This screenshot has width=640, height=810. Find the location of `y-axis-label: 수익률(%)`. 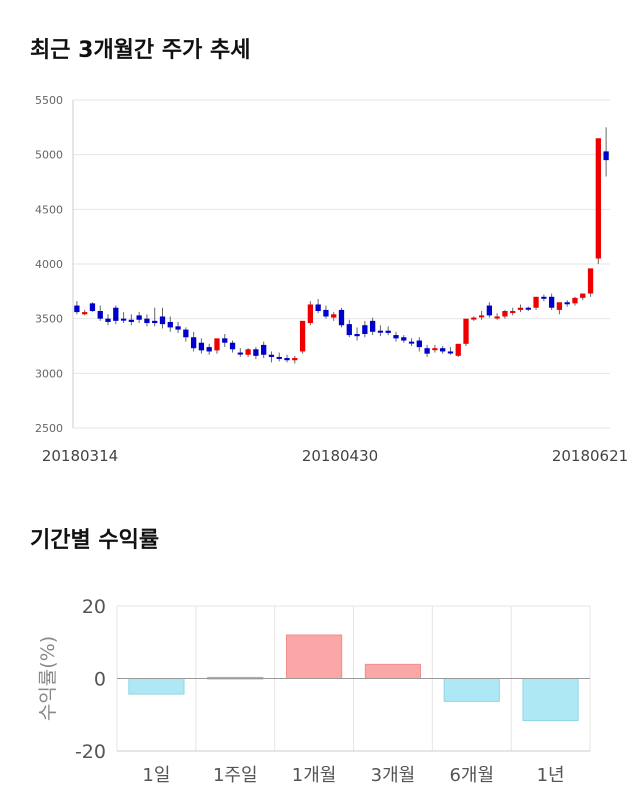

y-axis-label: 수익률(%) is located at coordinates (48, 678).